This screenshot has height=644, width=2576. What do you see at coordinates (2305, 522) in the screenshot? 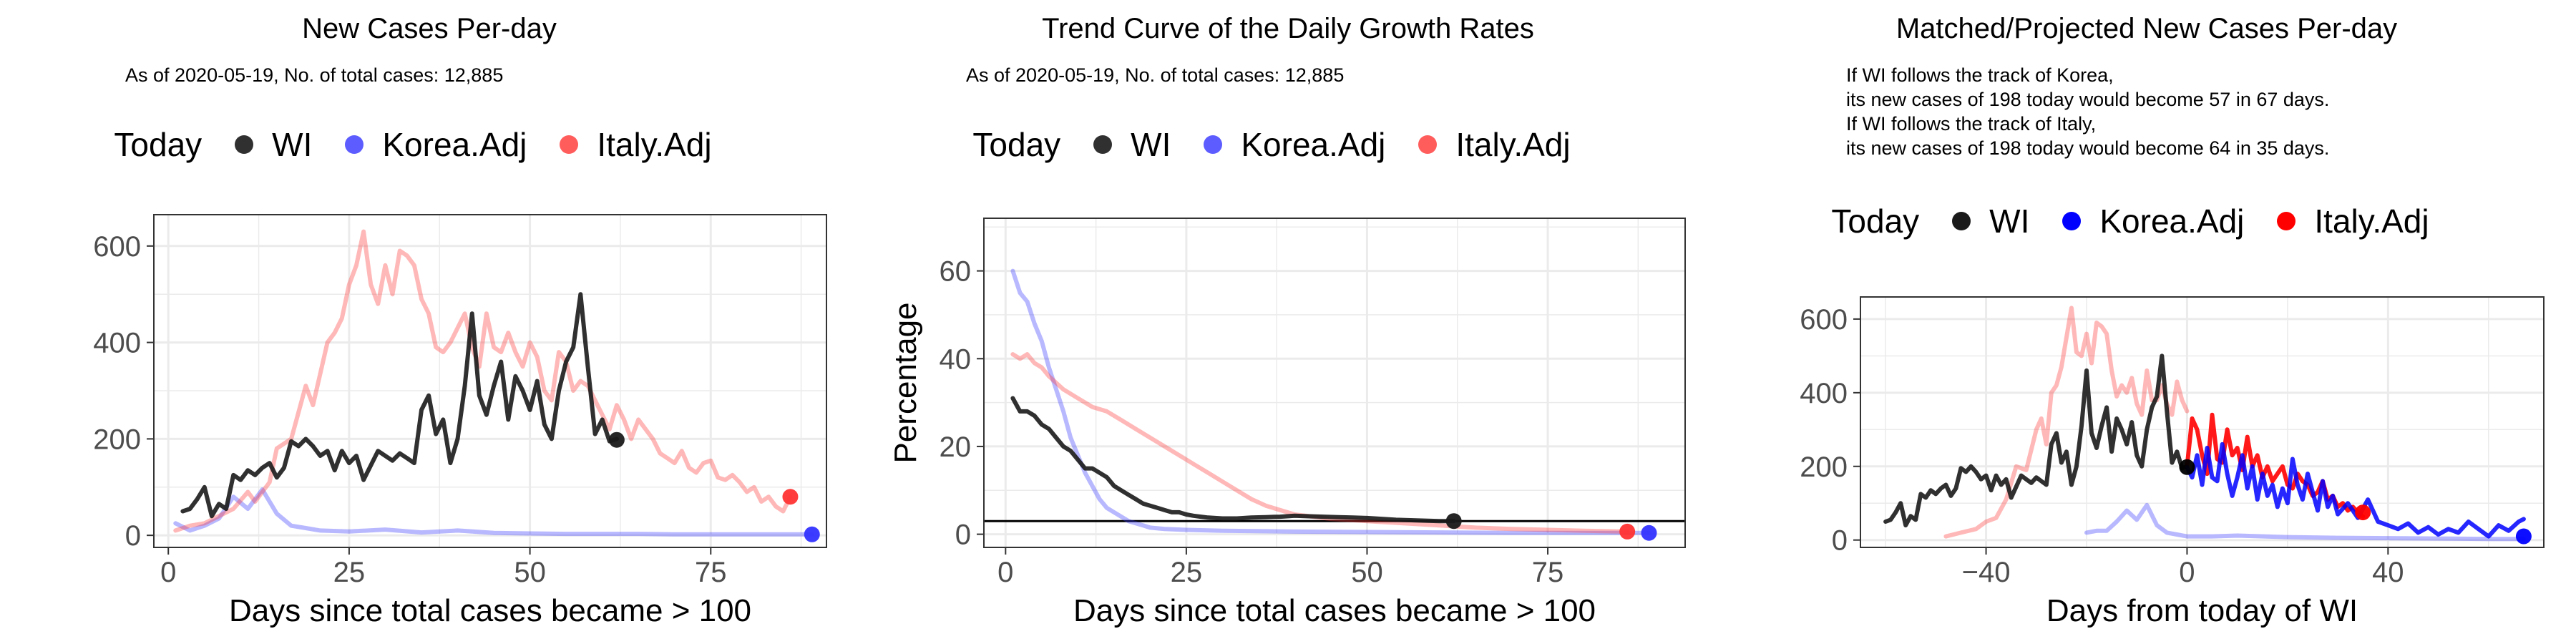
I see `series-line-korea-adj-history` at bounding box center [2305, 522].